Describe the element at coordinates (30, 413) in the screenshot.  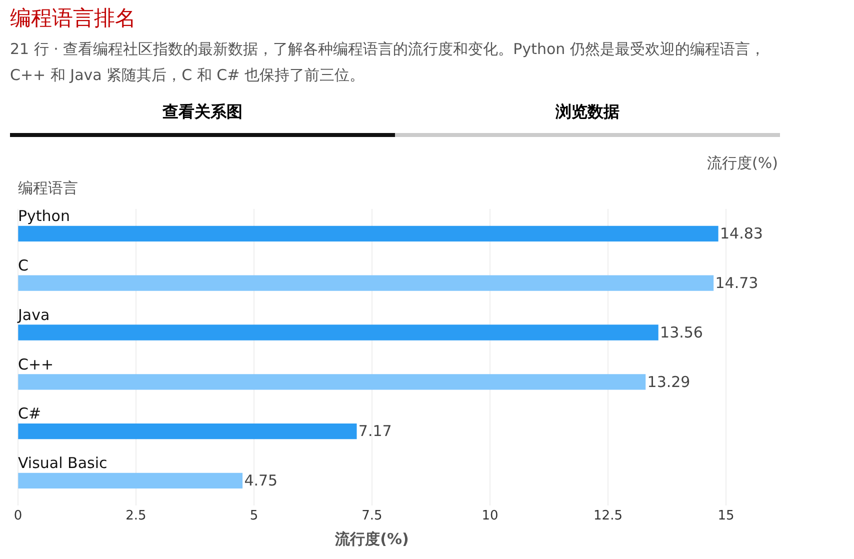
I see `y-tick-label: C#` at that location.